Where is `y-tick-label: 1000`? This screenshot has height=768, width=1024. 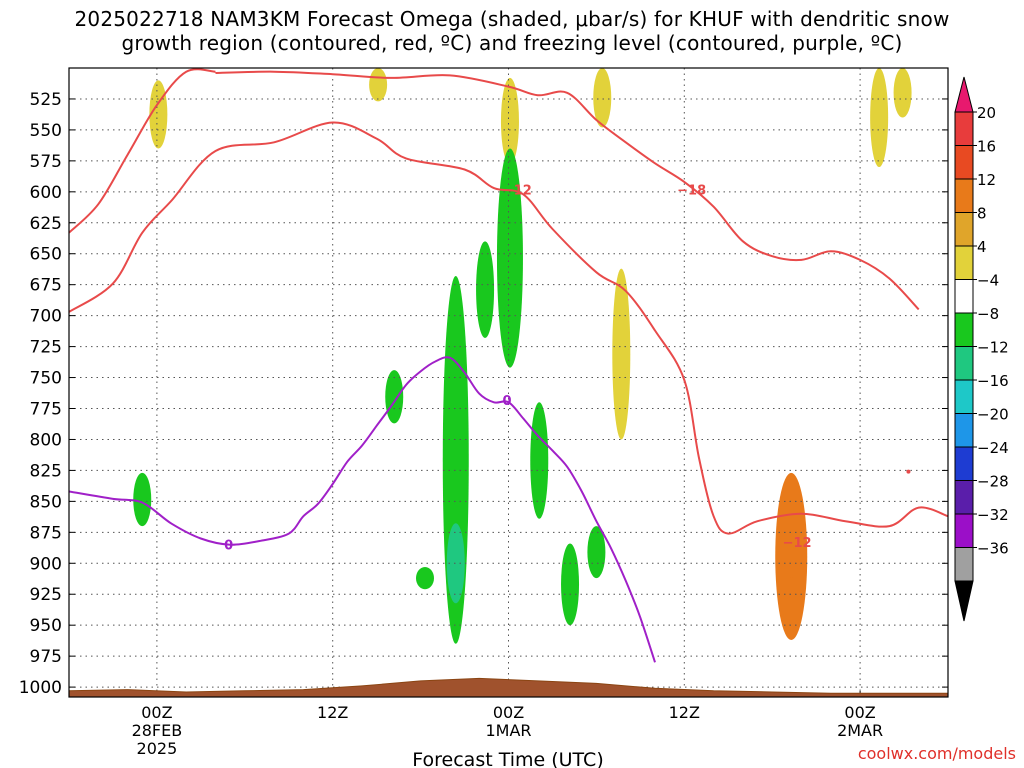 y-tick-label: 1000 is located at coordinates (40, 688).